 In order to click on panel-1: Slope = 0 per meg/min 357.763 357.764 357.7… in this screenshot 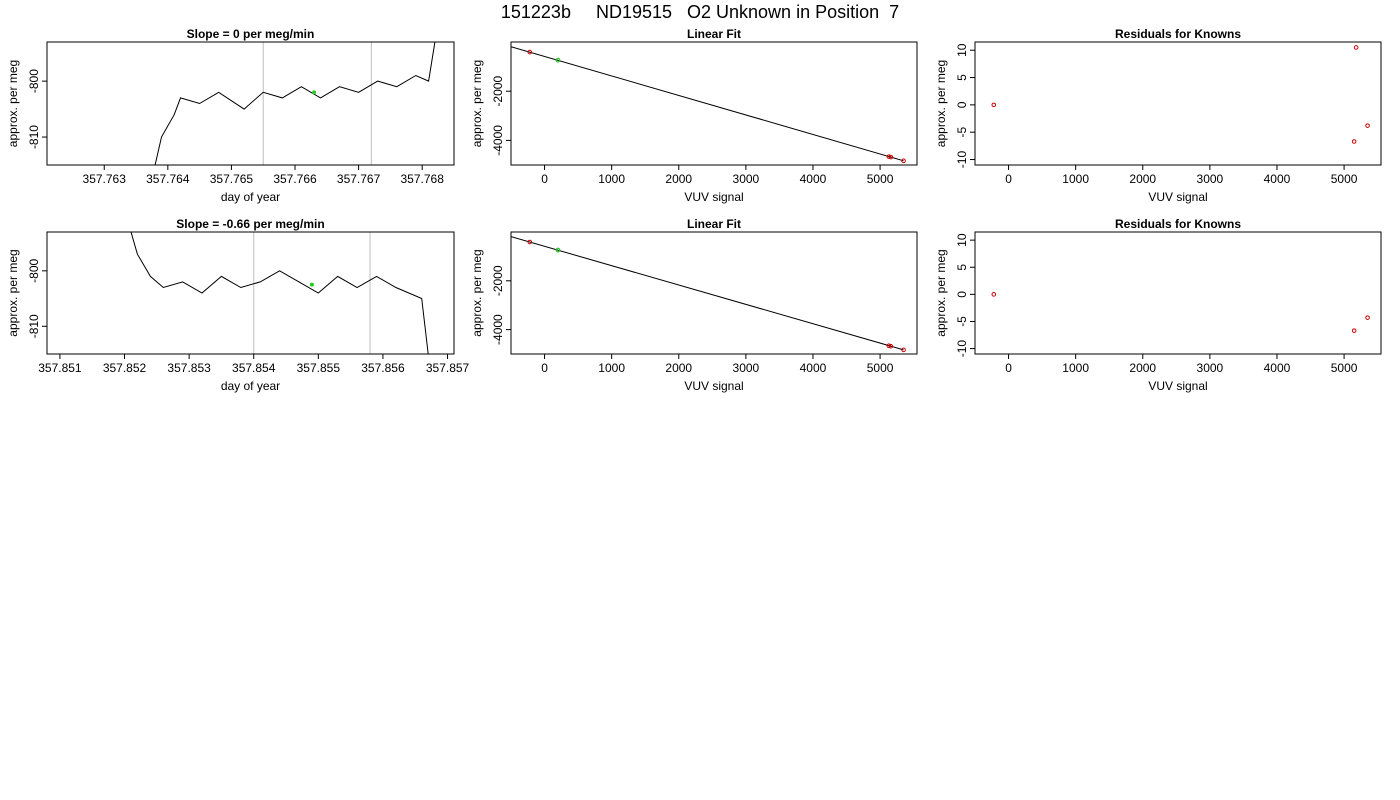, I will do `click(230, 115)`.